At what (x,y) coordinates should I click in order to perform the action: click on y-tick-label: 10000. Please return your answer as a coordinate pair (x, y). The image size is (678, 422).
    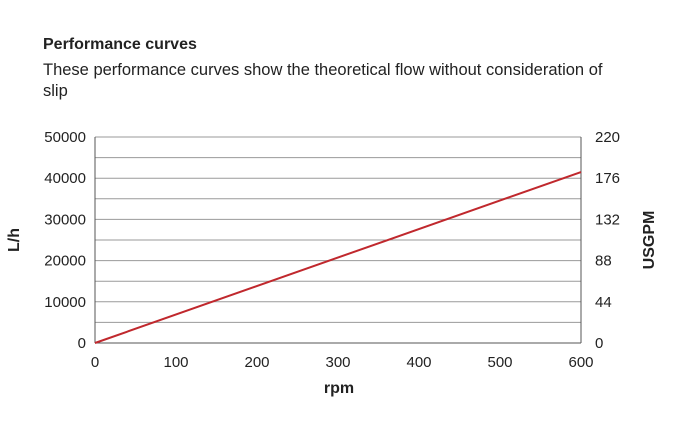
    Looking at the image, I should click on (65, 302).